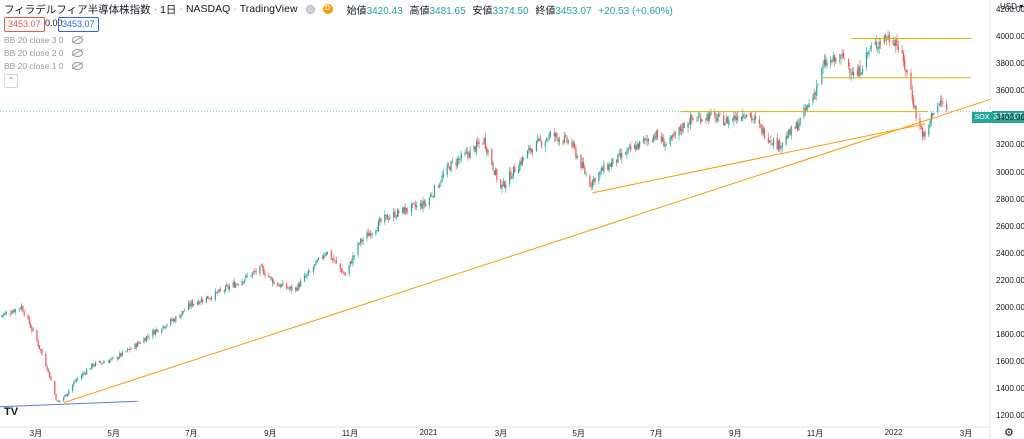  What do you see at coordinates (77, 9) in the screenshot?
I see `symbol-title: フィラデルフィア半導体株指数` at bounding box center [77, 9].